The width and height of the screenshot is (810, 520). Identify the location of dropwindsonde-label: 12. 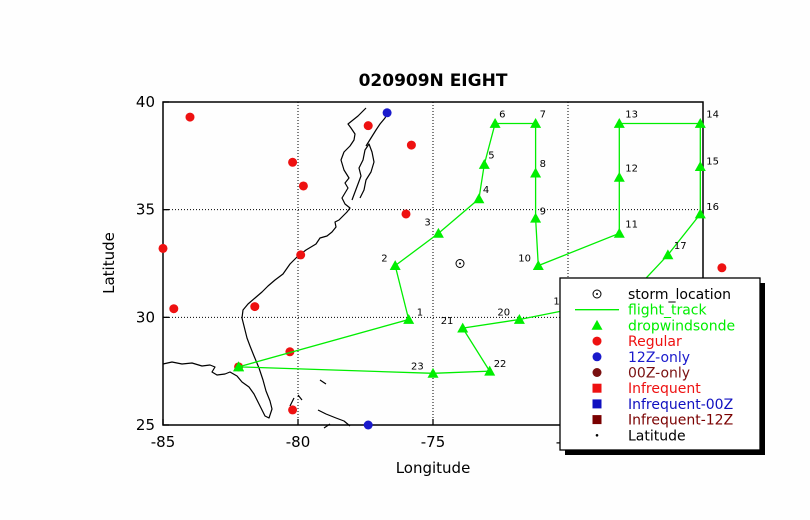
(631, 168).